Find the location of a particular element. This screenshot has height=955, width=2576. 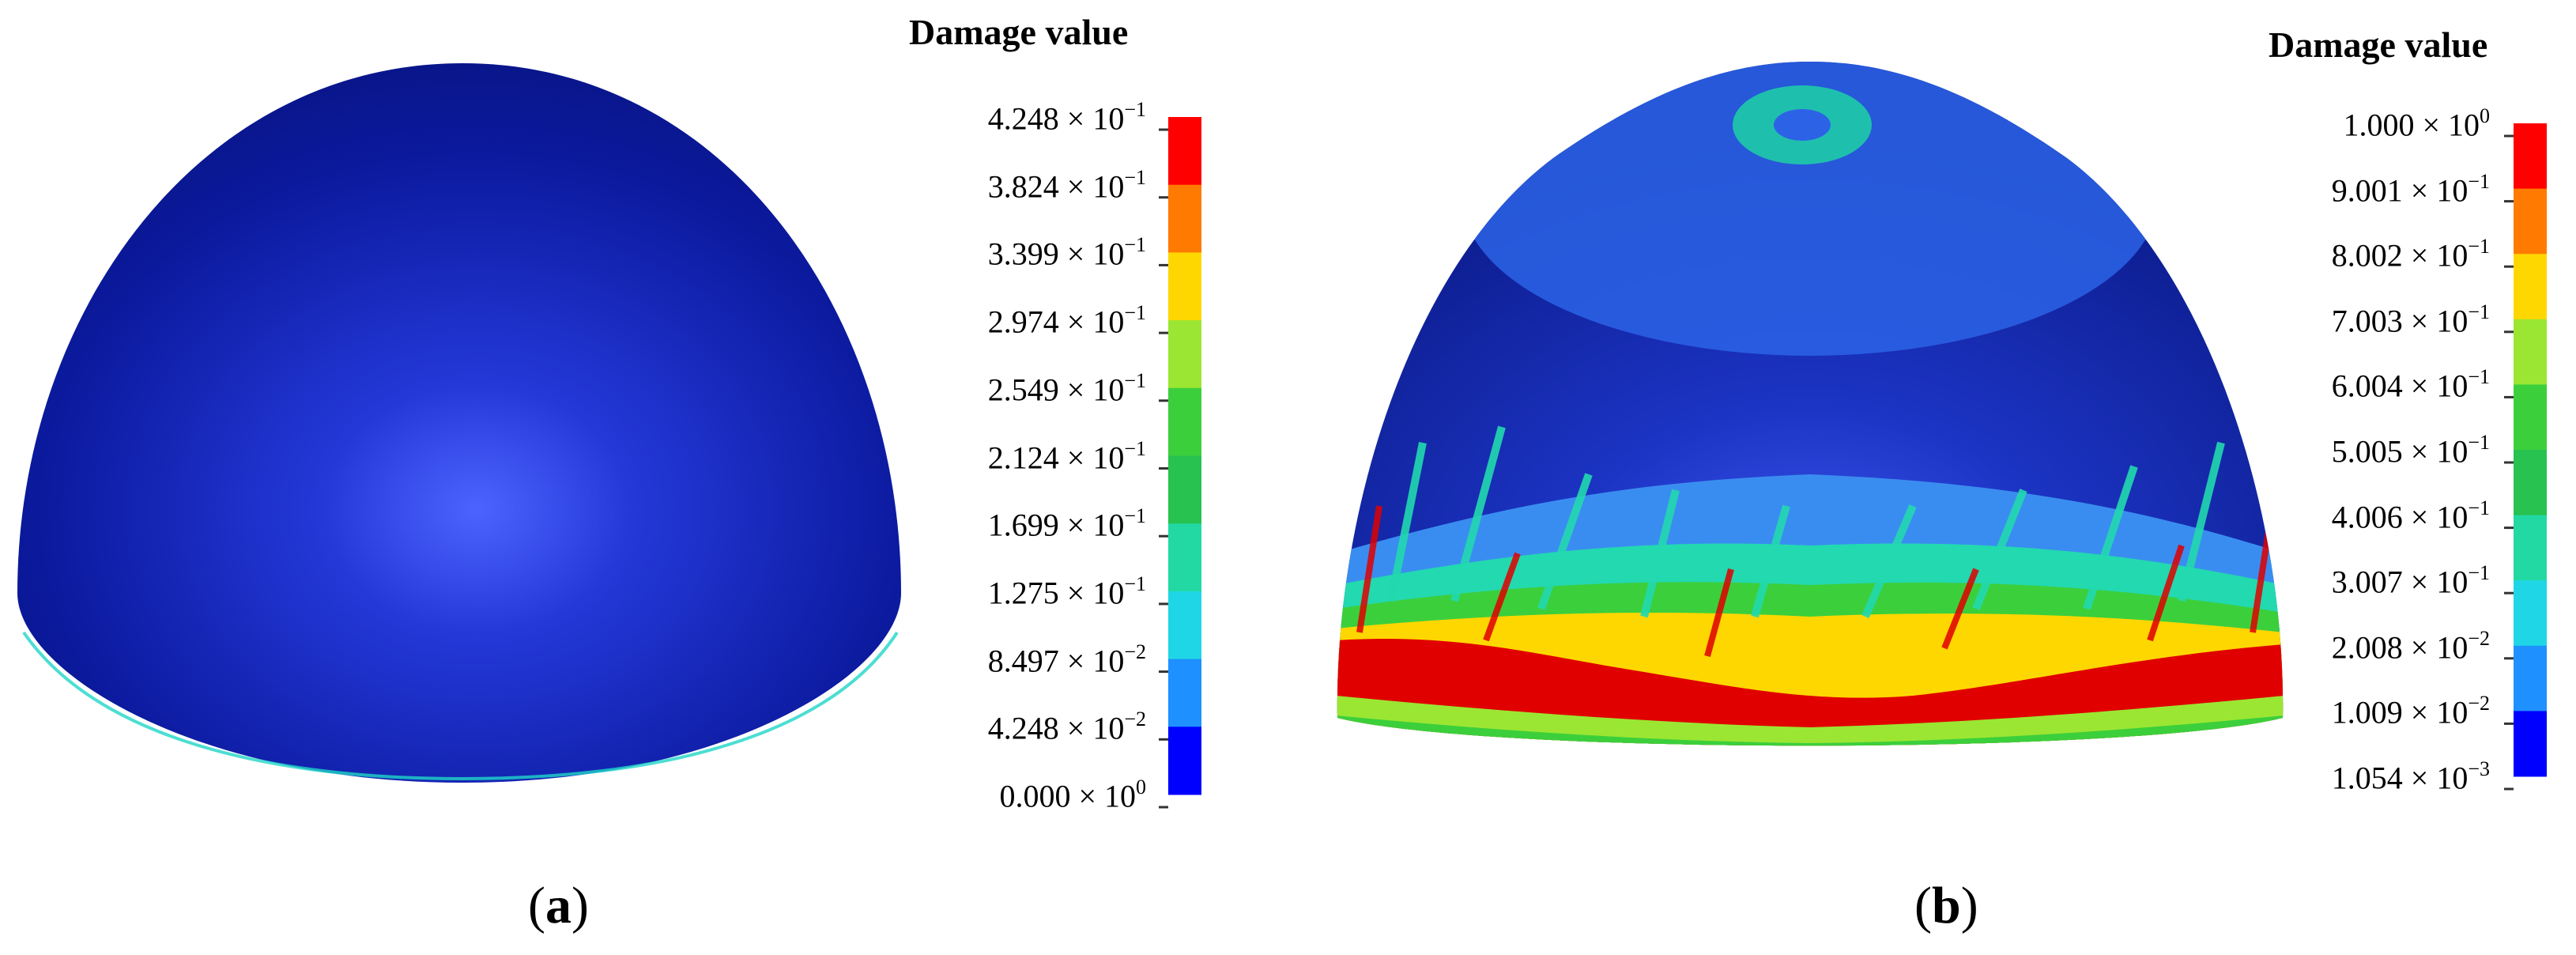

legend-a-colorbar is located at coordinates (1180, 463).